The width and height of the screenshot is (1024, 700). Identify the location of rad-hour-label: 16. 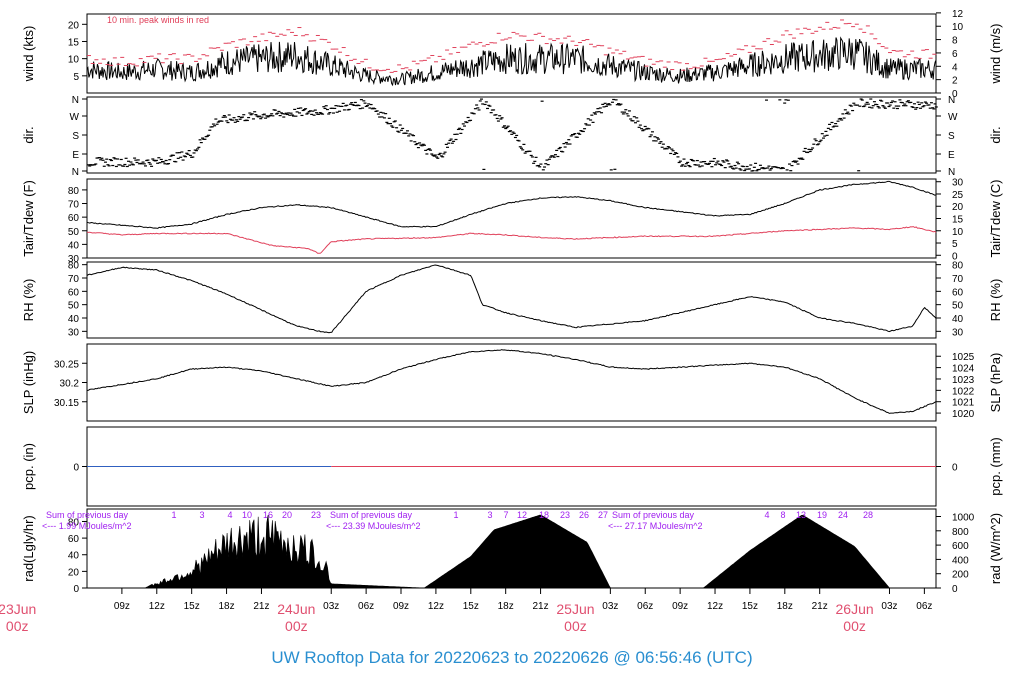
(268, 515).